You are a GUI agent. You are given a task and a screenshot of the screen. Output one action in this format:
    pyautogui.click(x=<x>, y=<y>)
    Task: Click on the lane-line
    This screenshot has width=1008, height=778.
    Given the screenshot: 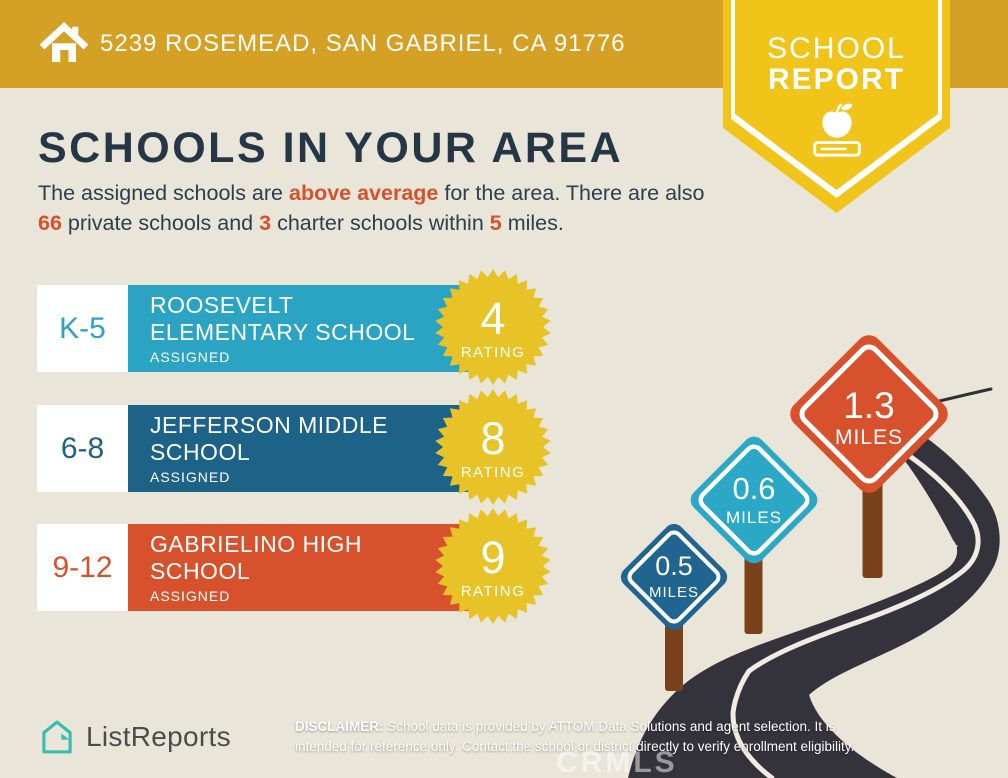 What is the action you would take?
    pyautogui.click(x=855, y=606)
    